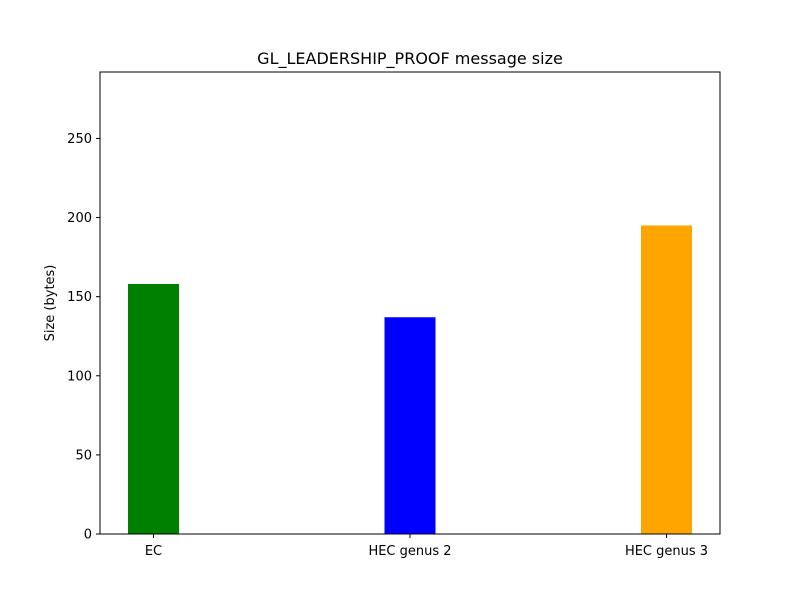 The image size is (800, 600). What do you see at coordinates (79, 139) in the screenshot?
I see `y-tick-label: 250` at bounding box center [79, 139].